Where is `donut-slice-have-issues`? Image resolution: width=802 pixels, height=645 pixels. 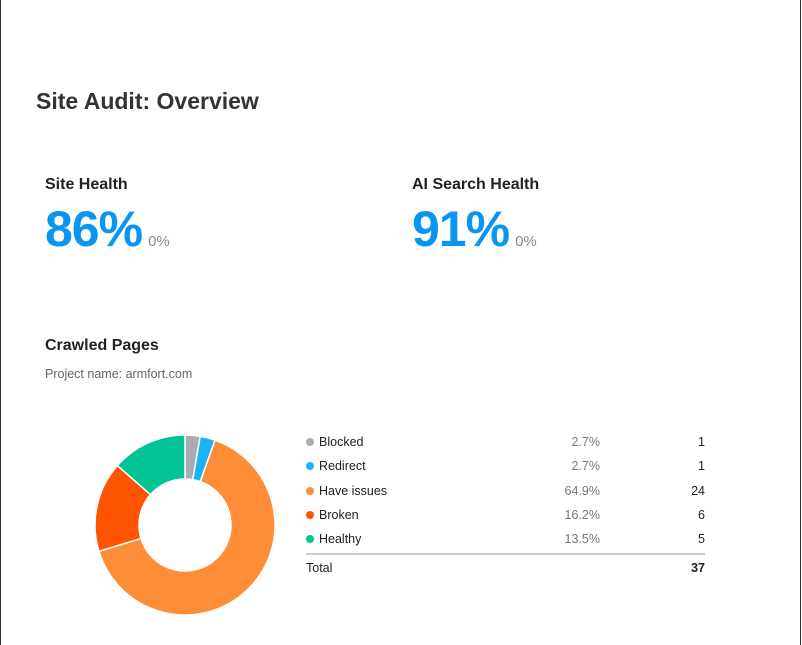 donut-slice-have-issues is located at coordinates (187, 527).